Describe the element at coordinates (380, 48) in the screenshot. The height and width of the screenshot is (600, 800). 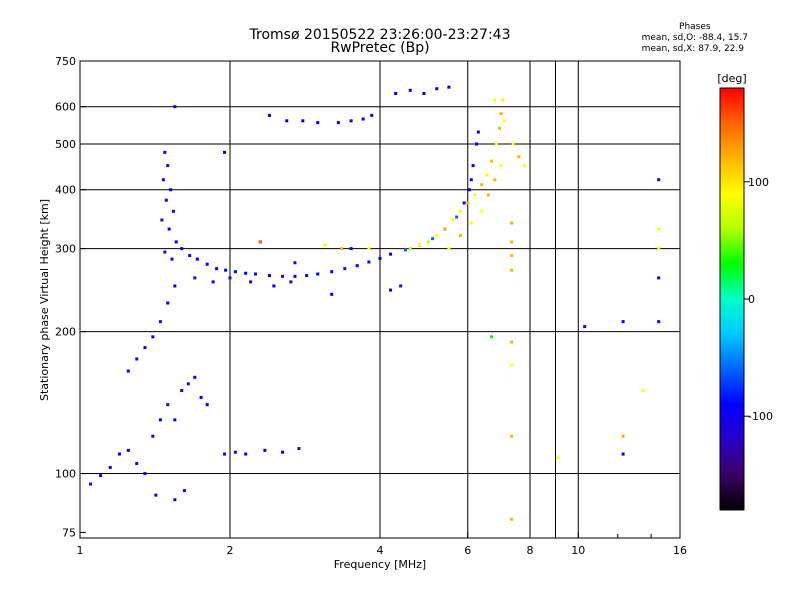
I see `chart-subtitle: RwPretec (Bp)` at that location.